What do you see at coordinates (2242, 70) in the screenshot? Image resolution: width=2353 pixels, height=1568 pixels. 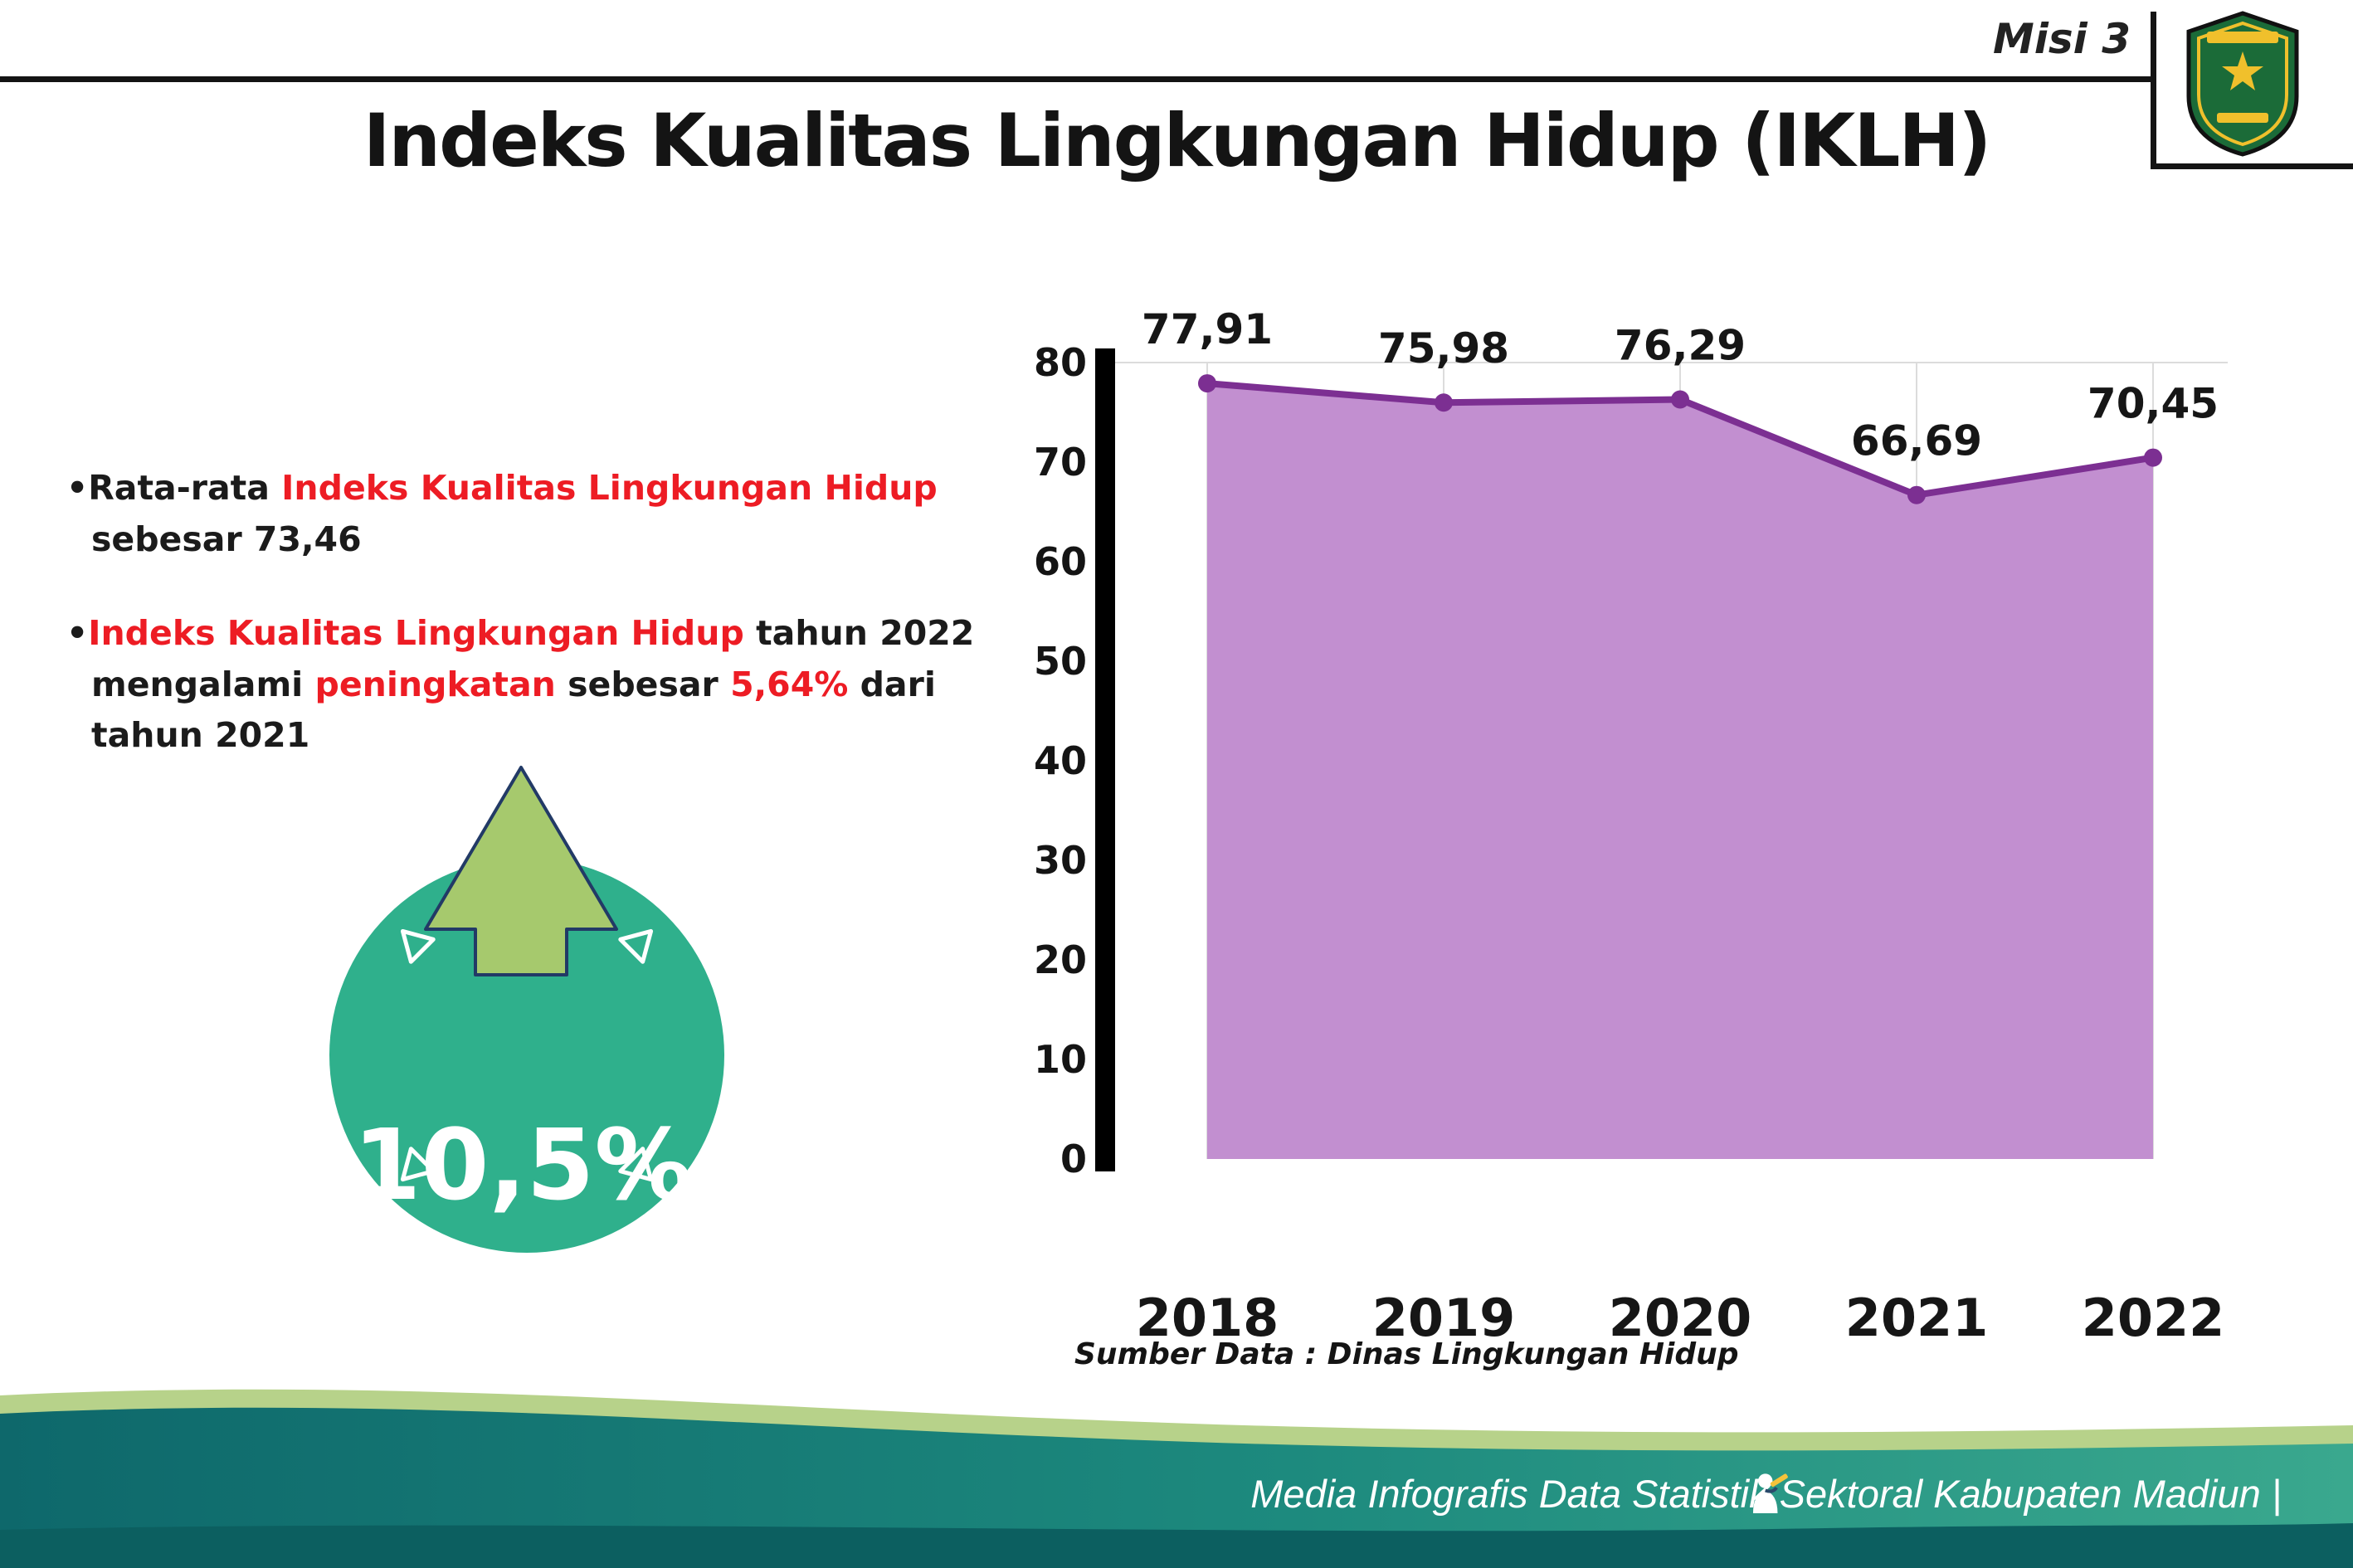 I see `logo-star` at bounding box center [2242, 70].